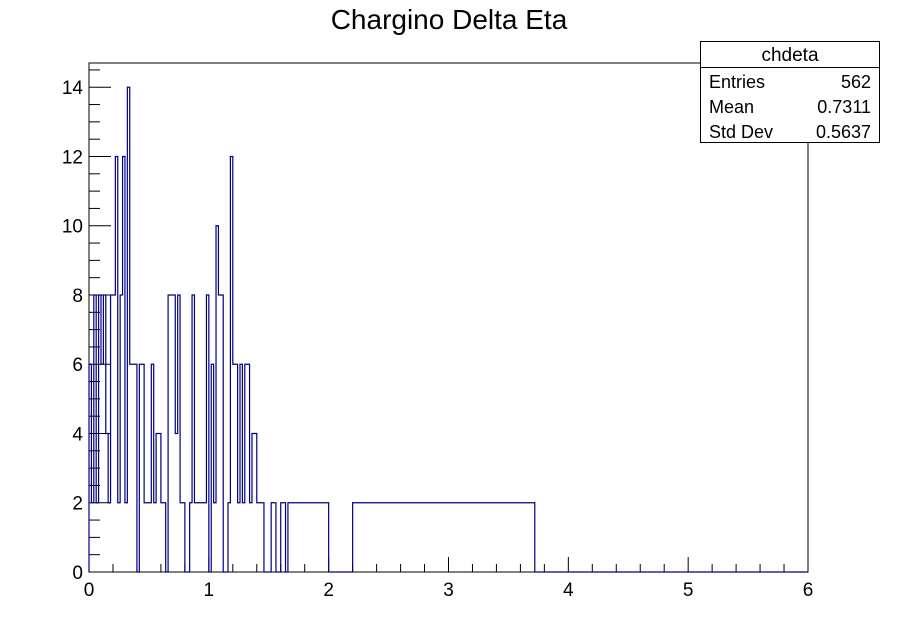 The image size is (898, 636). What do you see at coordinates (72, 157) in the screenshot?
I see `y-tick-label: 12` at bounding box center [72, 157].